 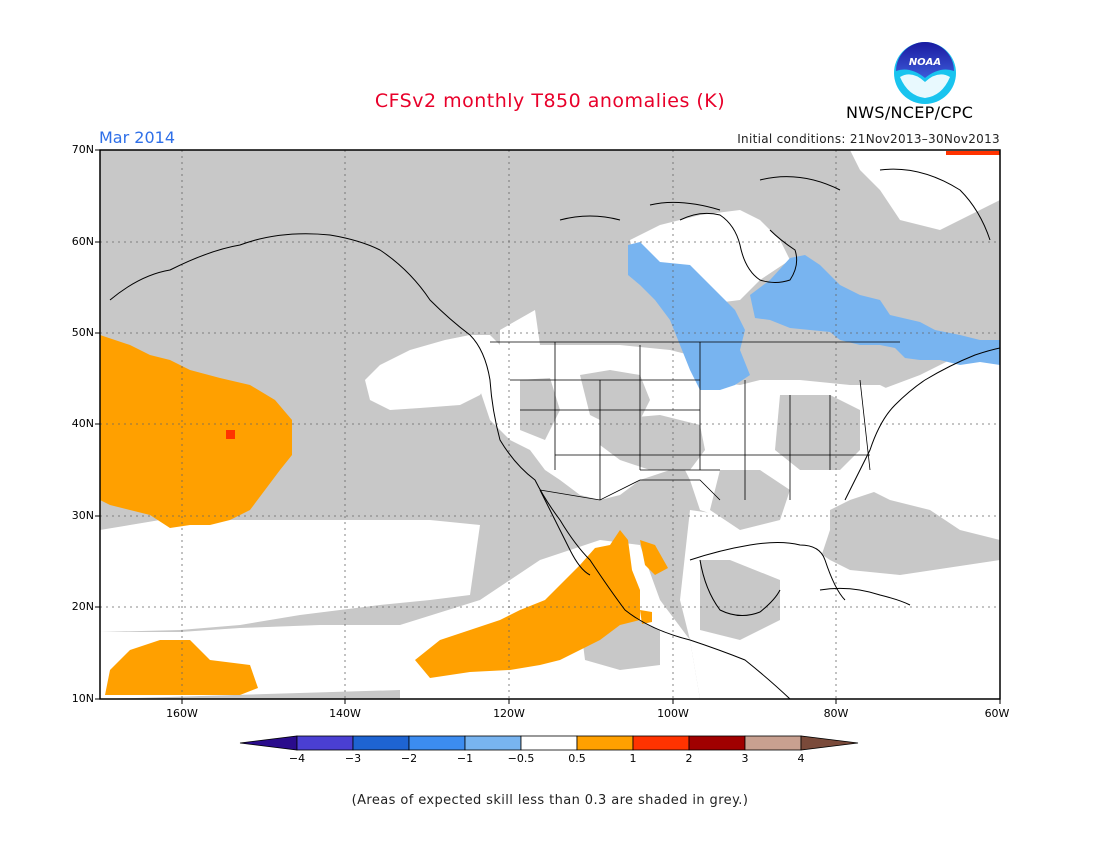 What do you see at coordinates (925, 73) in the screenshot?
I see `noaa-logo-icon: NOAA` at bounding box center [925, 73].